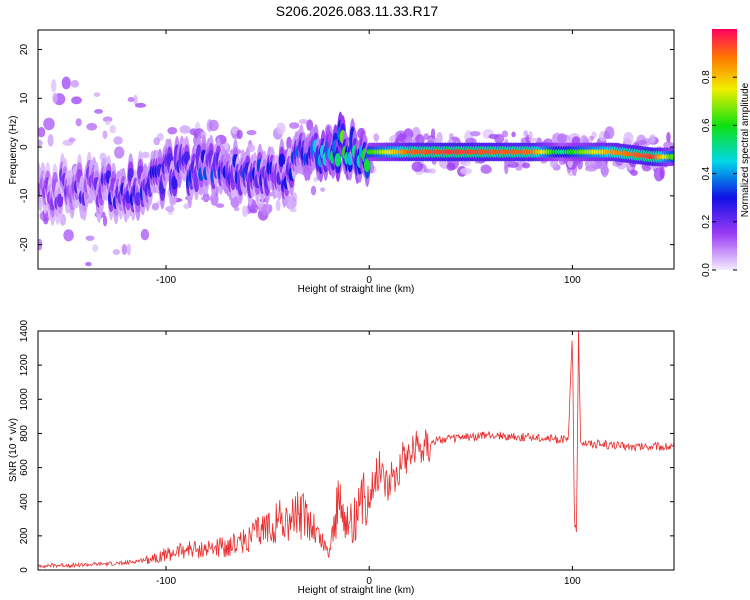 The width and height of the screenshot is (750, 600). I want to click on colorbar-gradient, so click(724, 149).